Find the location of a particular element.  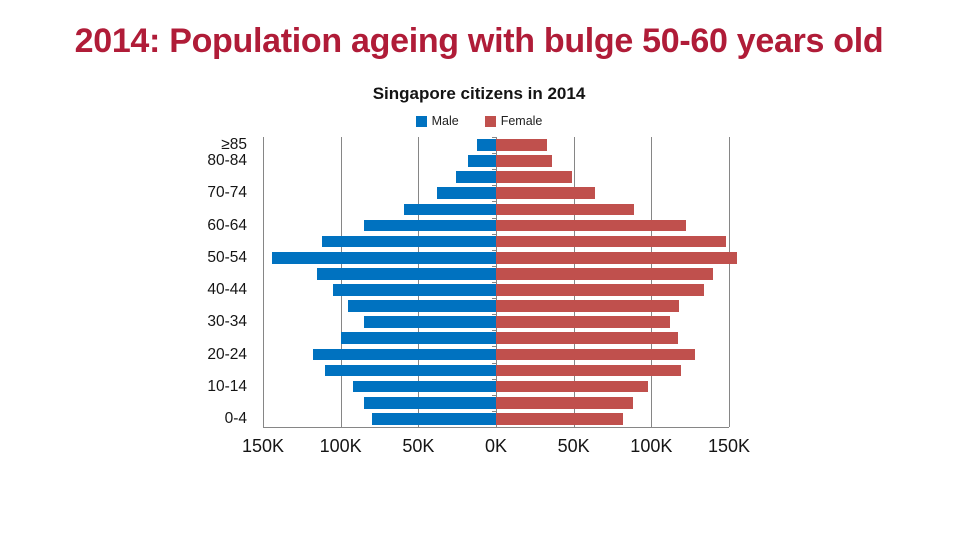

bar-female-≥85 is located at coordinates (522, 145).